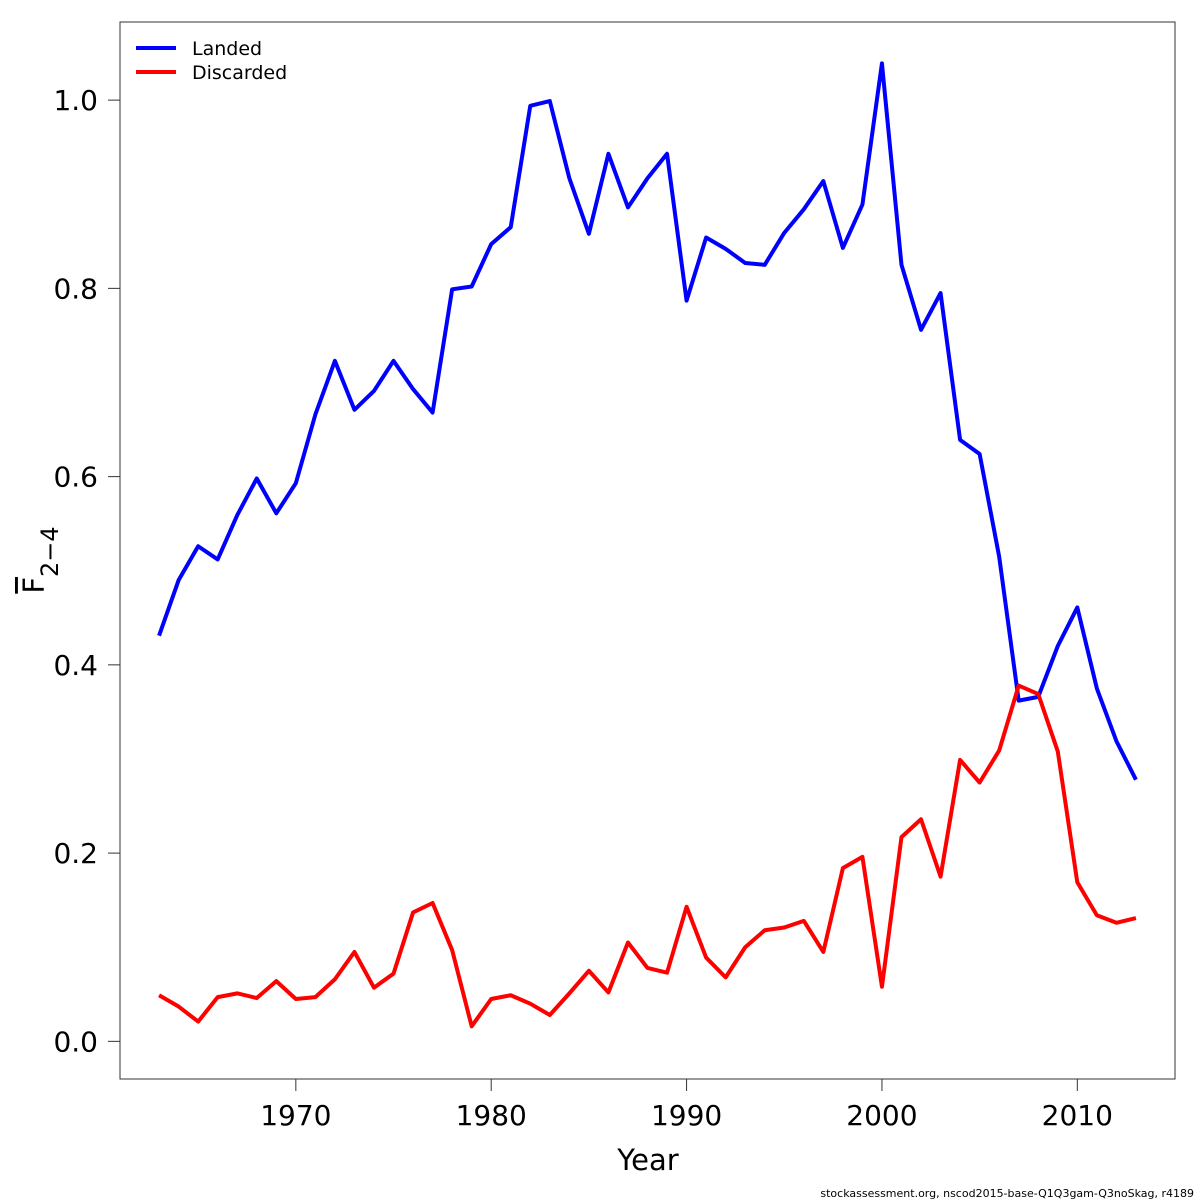 This screenshot has height=1200, width=1200. I want to click on y-axis-label: F2−4, so click(40, 559).